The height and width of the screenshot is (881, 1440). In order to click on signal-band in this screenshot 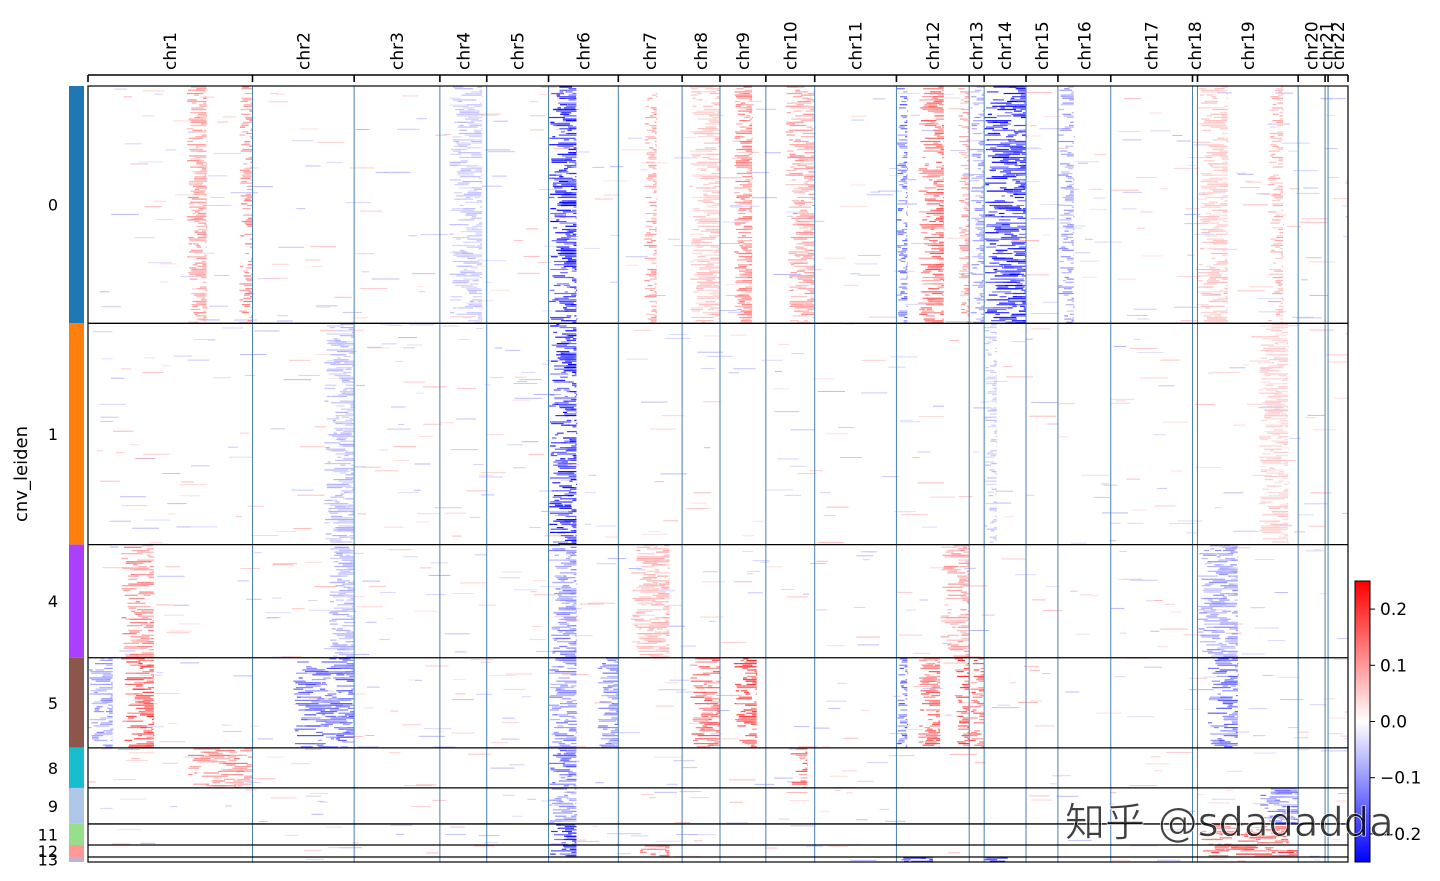, I will do `click(563, 602)`.